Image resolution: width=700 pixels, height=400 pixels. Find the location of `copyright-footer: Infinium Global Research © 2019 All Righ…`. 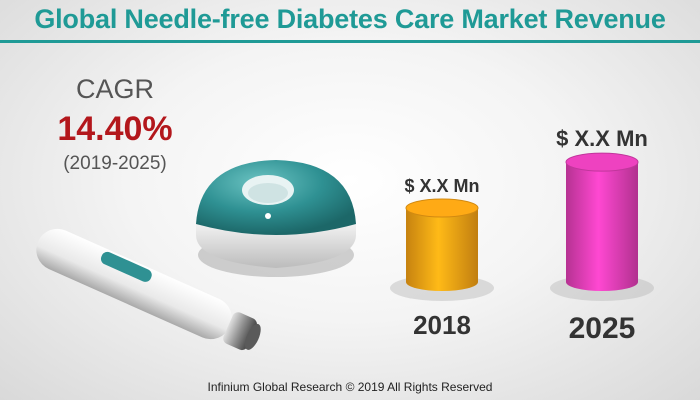

copyright-footer: Infinium Global Research © 2019 All Righ… is located at coordinates (350, 387).